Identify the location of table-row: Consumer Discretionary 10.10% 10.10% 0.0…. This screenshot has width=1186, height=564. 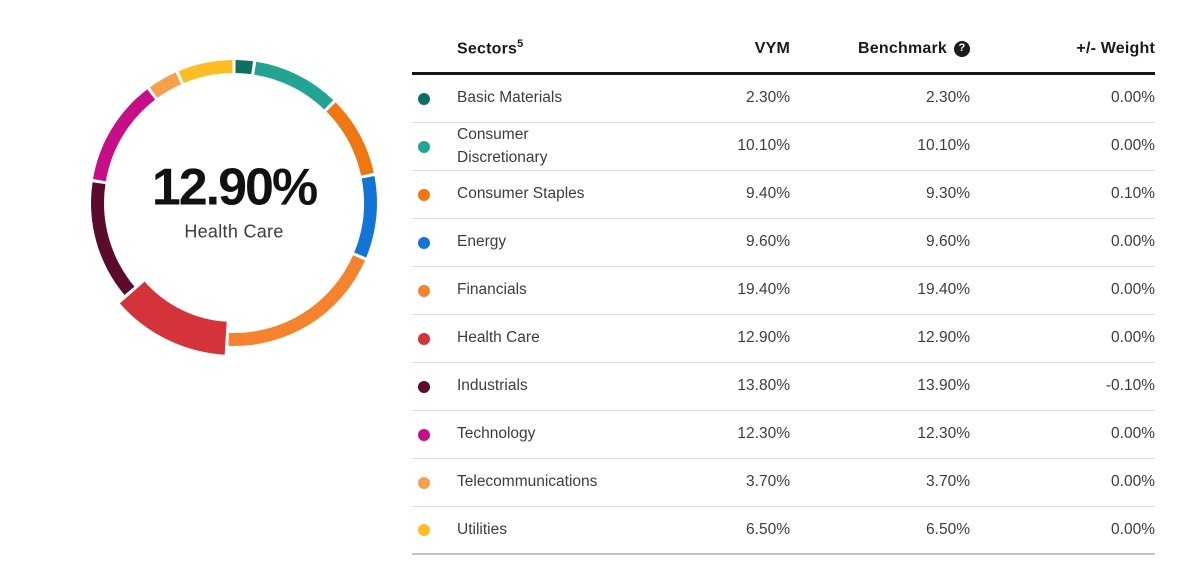
(783, 147).